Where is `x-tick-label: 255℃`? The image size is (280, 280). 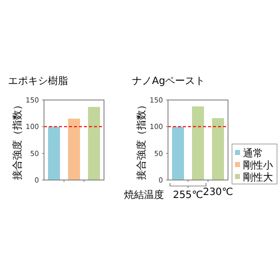
x-tick-label: 255℃ is located at coordinates (188, 195).